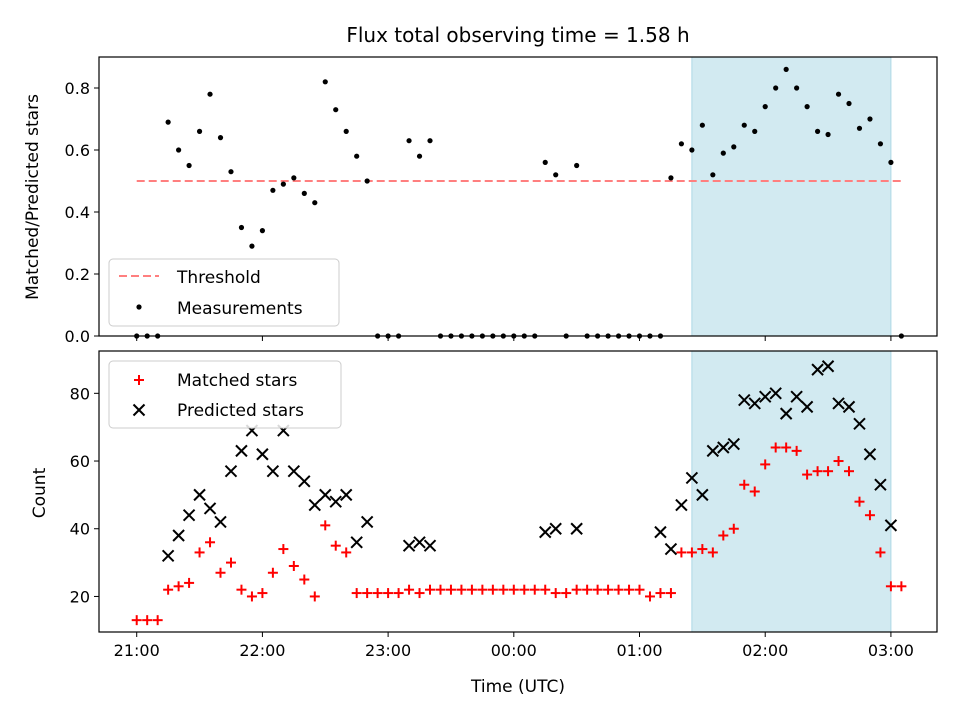 The height and width of the screenshot is (720, 960). I want to click on bottom-legend: Matched stars Predicted stars, so click(225, 394).